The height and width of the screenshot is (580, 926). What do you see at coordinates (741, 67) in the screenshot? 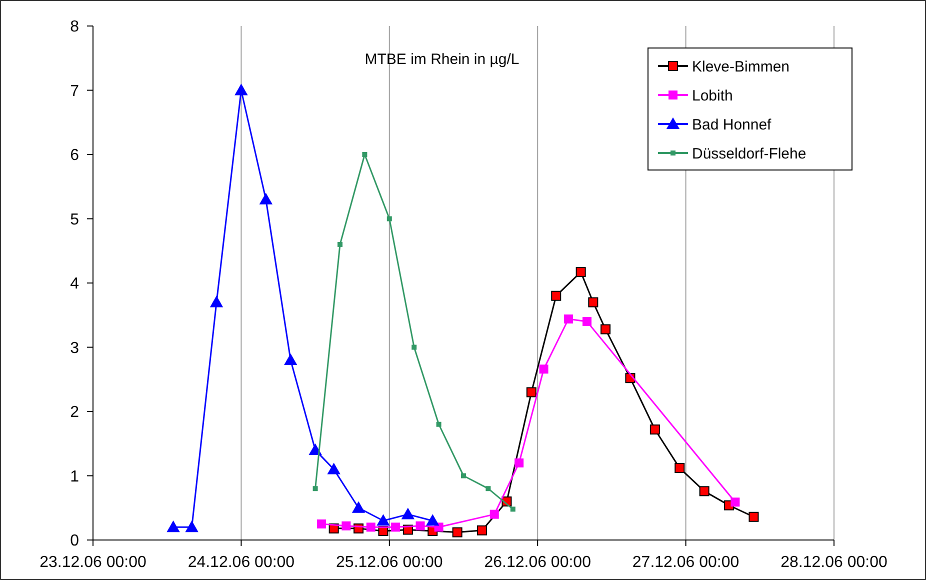
I see `legend-label: Kleve-Bimmen` at bounding box center [741, 67].